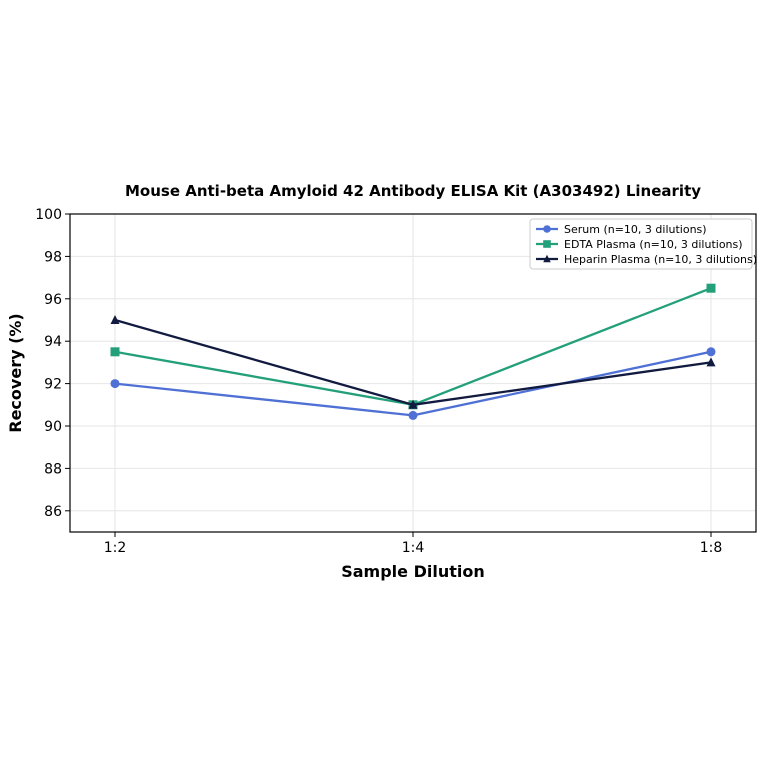 The image size is (764, 764). Describe the element at coordinates (15, 372) in the screenshot. I see `y-axis-label: Recovery (%)` at that location.